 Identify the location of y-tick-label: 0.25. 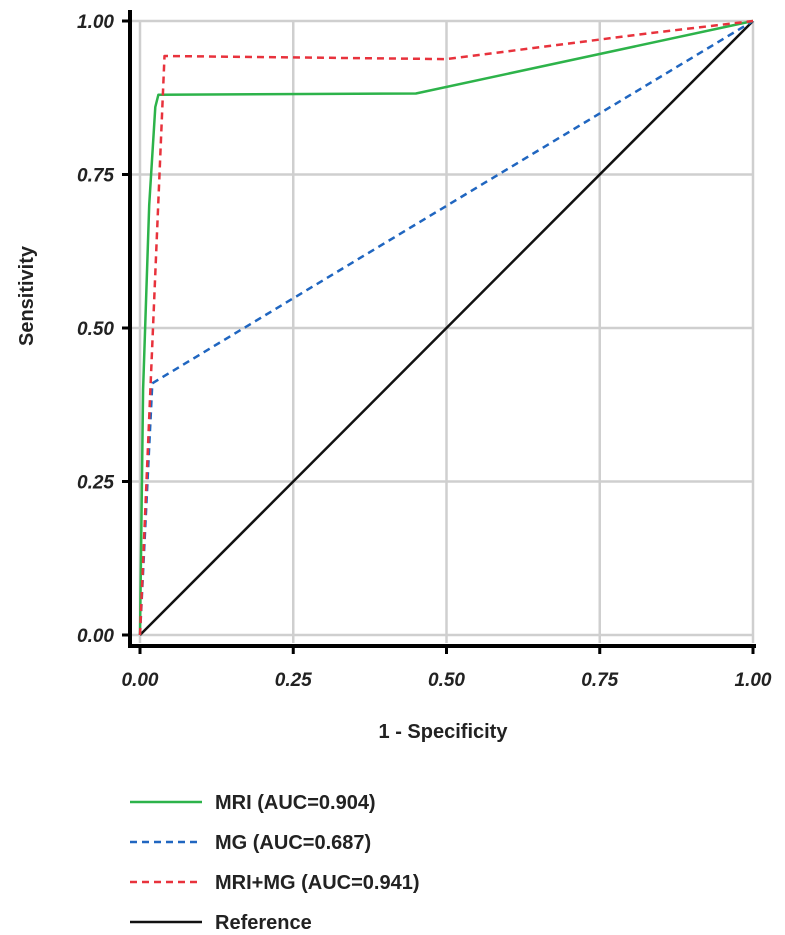
(95, 483).